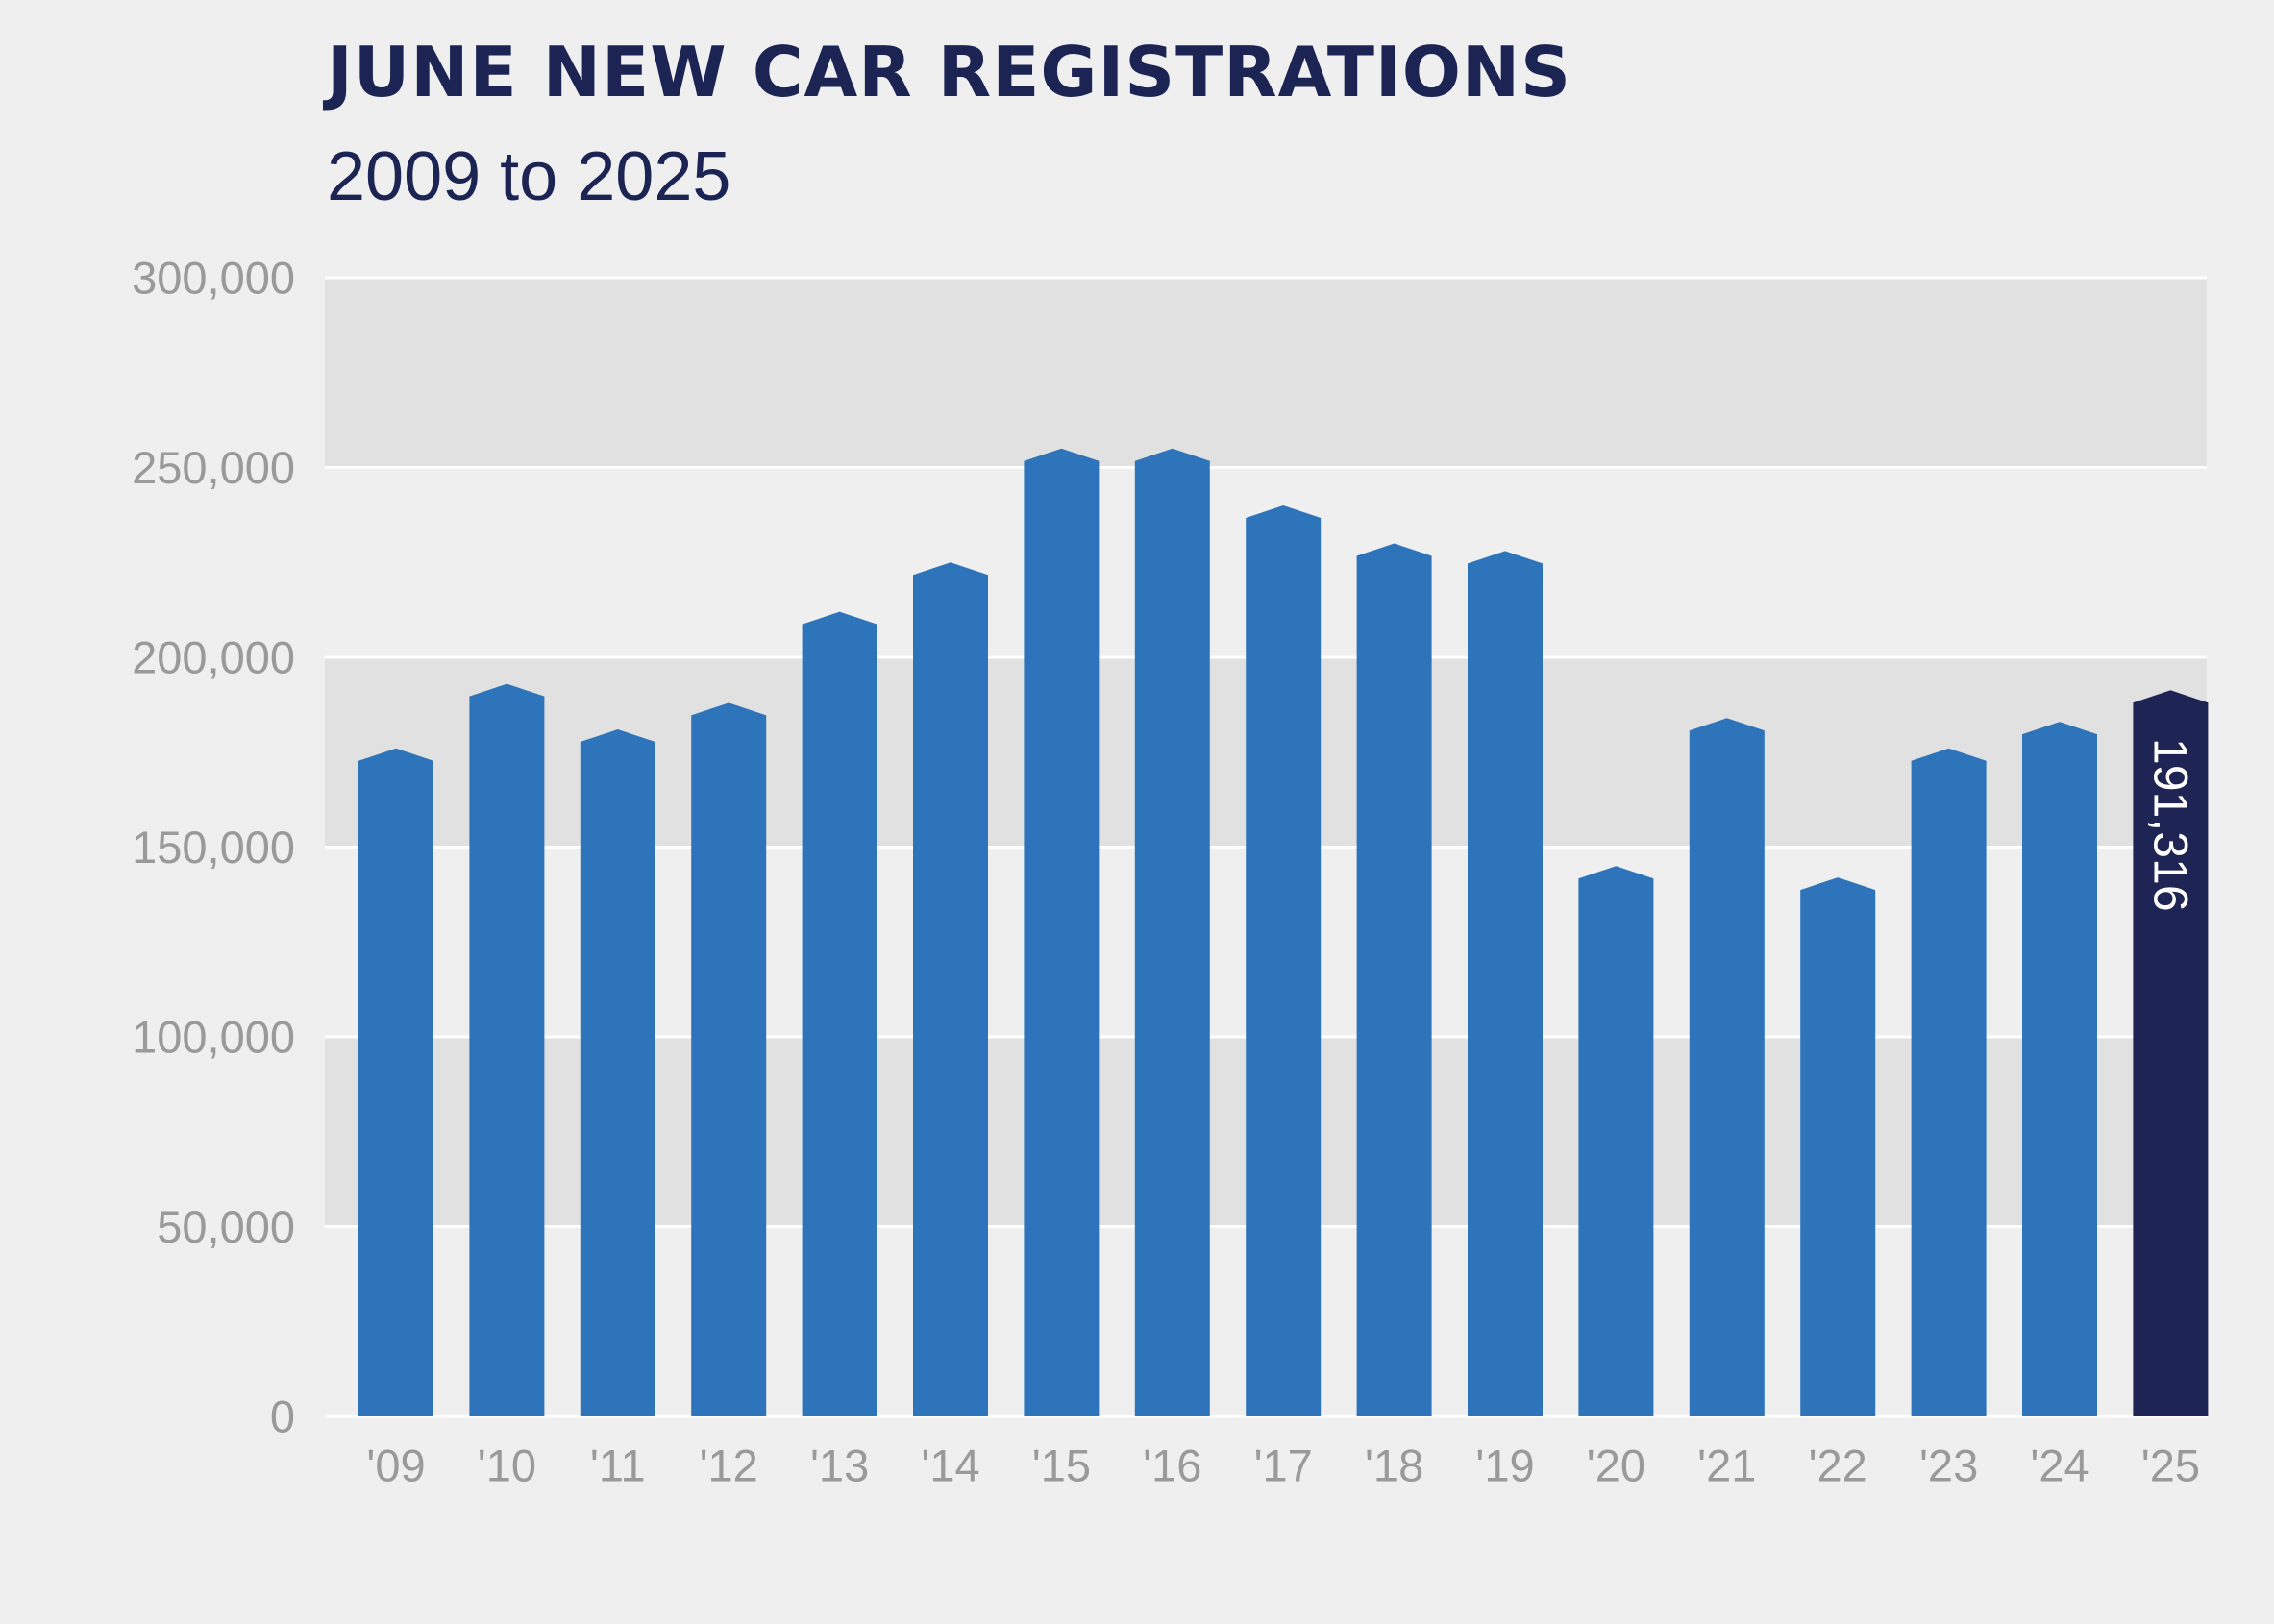  What do you see at coordinates (213, 278) in the screenshot?
I see `y-tick-label: 300,000` at bounding box center [213, 278].